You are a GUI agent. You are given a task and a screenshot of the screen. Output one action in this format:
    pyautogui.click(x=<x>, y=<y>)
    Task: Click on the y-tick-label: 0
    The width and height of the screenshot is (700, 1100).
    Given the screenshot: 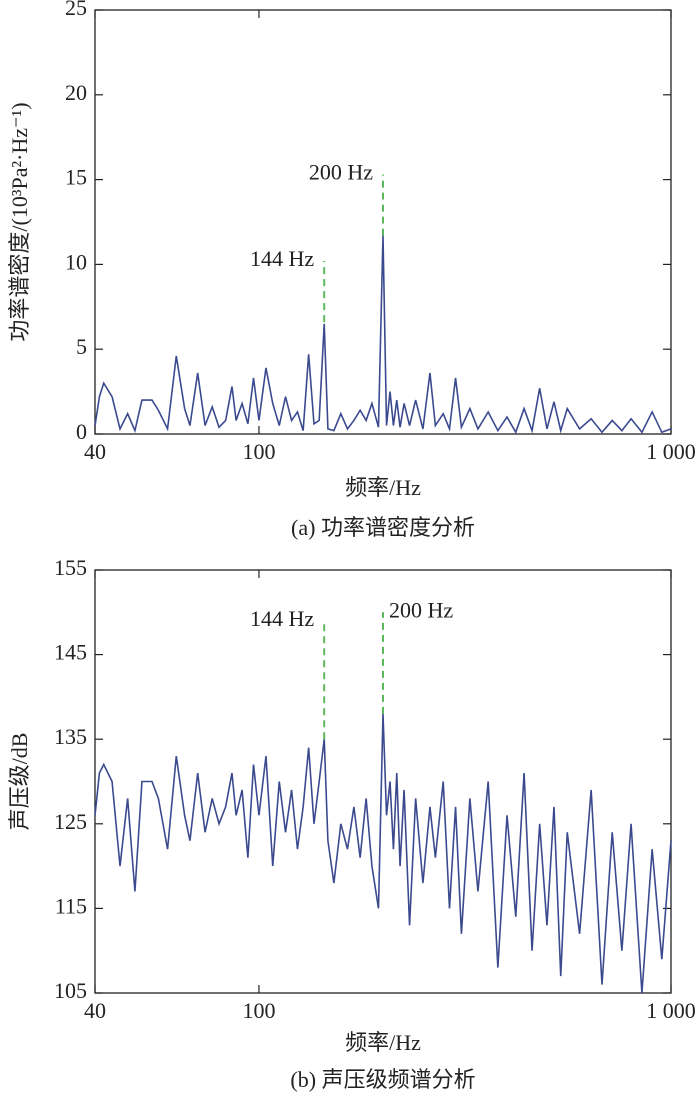 What is the action you would take?
    pyautogui.click(x=81, y=431)
    